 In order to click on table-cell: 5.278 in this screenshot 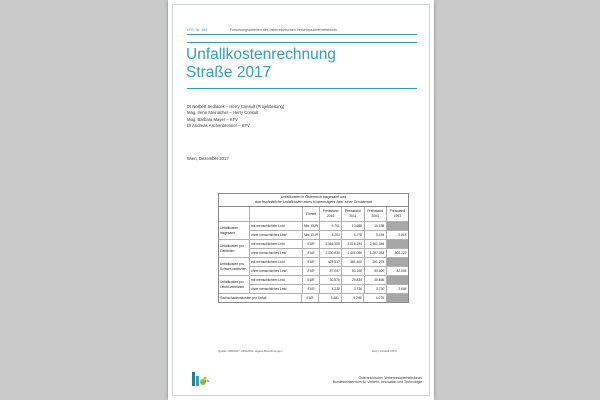, I will do `click(353, 235)`.